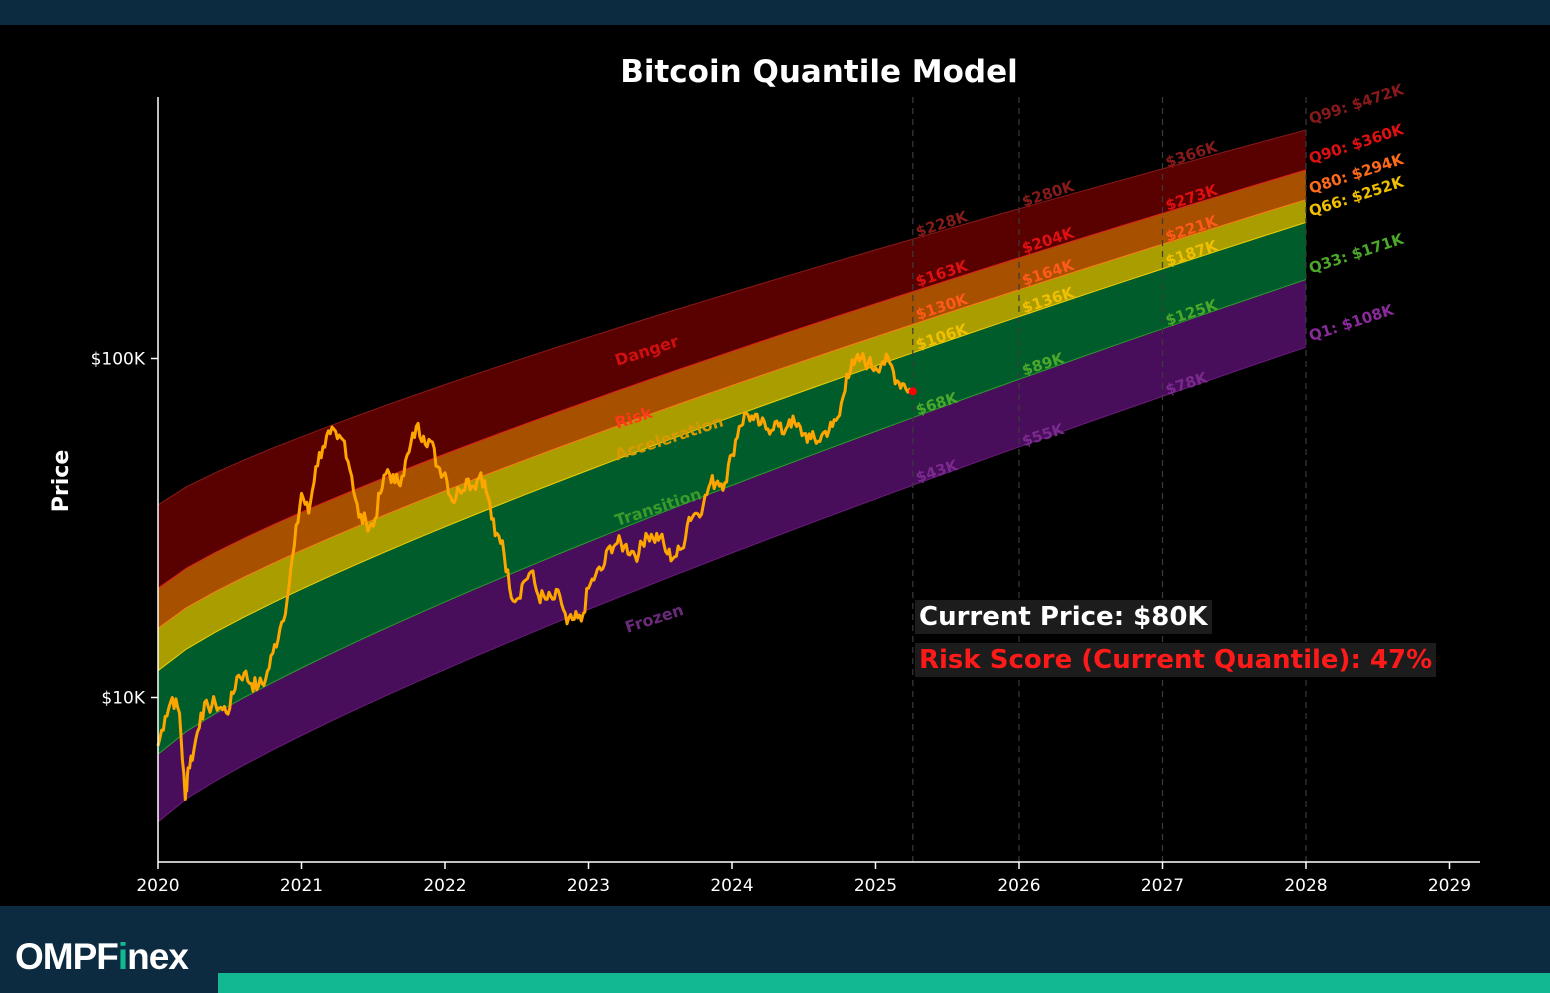  Describe the element at coordinates (1352, 322) in the screenshot. I see `quantile-end-label-q1: Q1: $108K` at that location.